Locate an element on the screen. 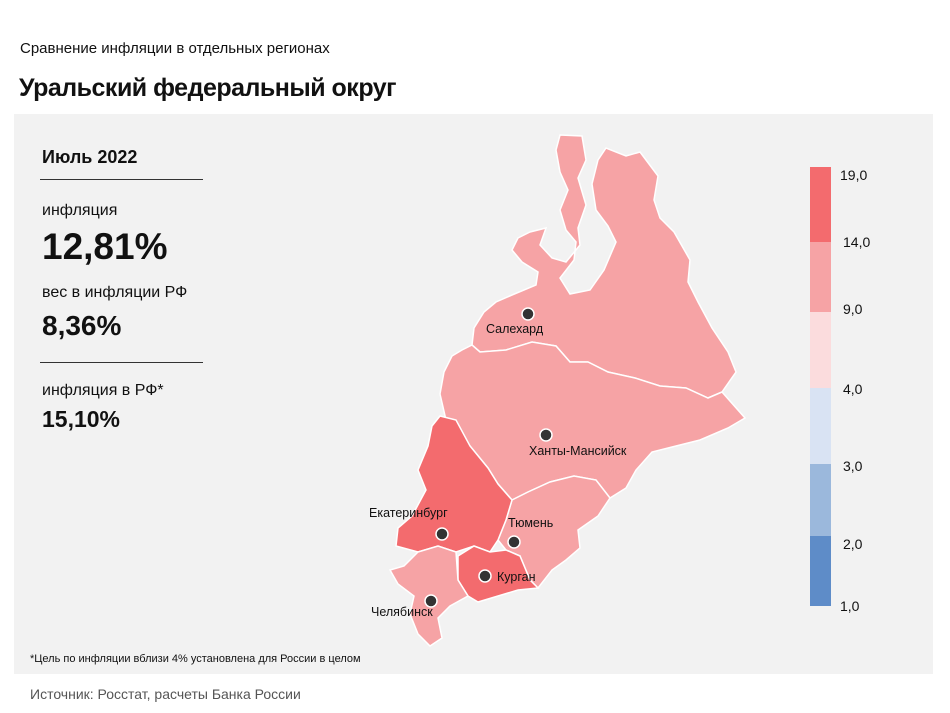 Image resolution: width=950 pixels, height=713 pixels. inflation-value: 12,81% is located at coordinates (105, 246).